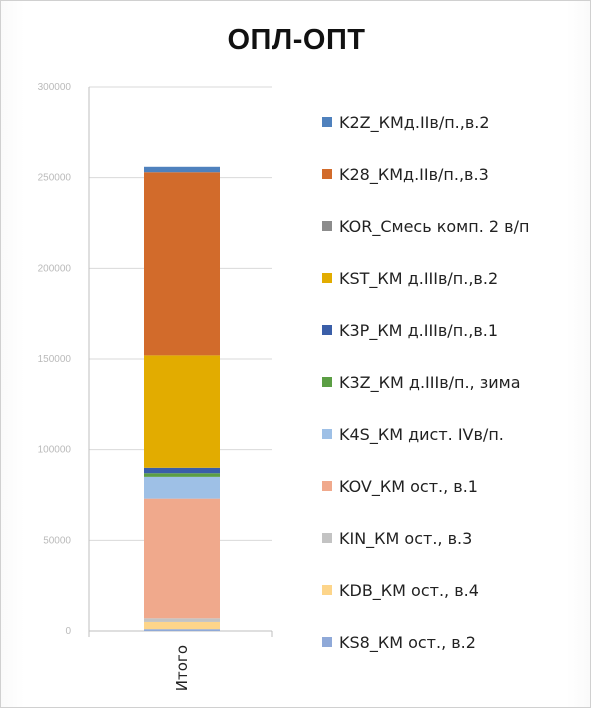  I want to click on legend-item: KOR_Смесь комп. 2 в/п, so click(425, 226).